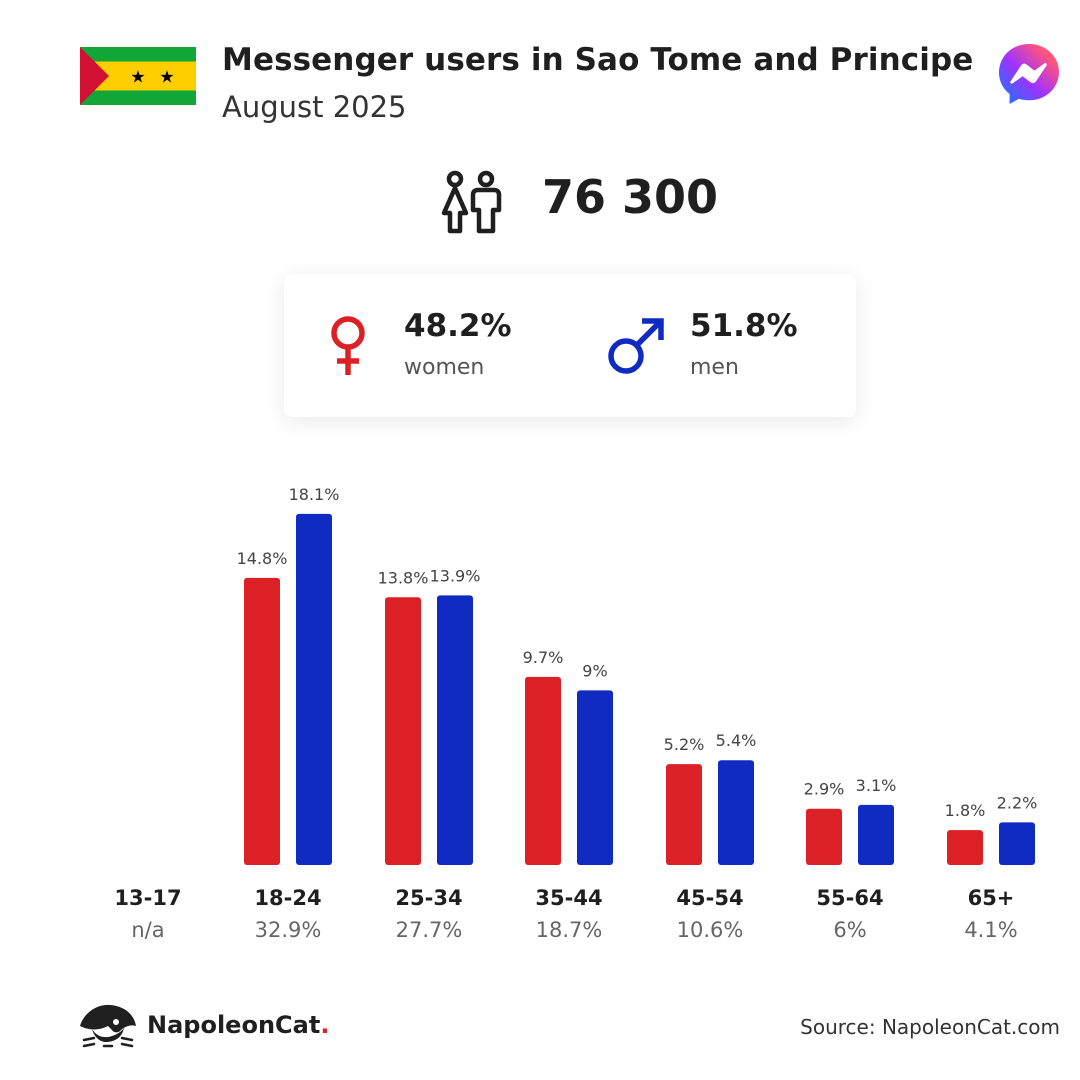 The height and width of the screenshot is (1080, 1080). I want to click on age-group-label: 13-17, so click(148, 898).